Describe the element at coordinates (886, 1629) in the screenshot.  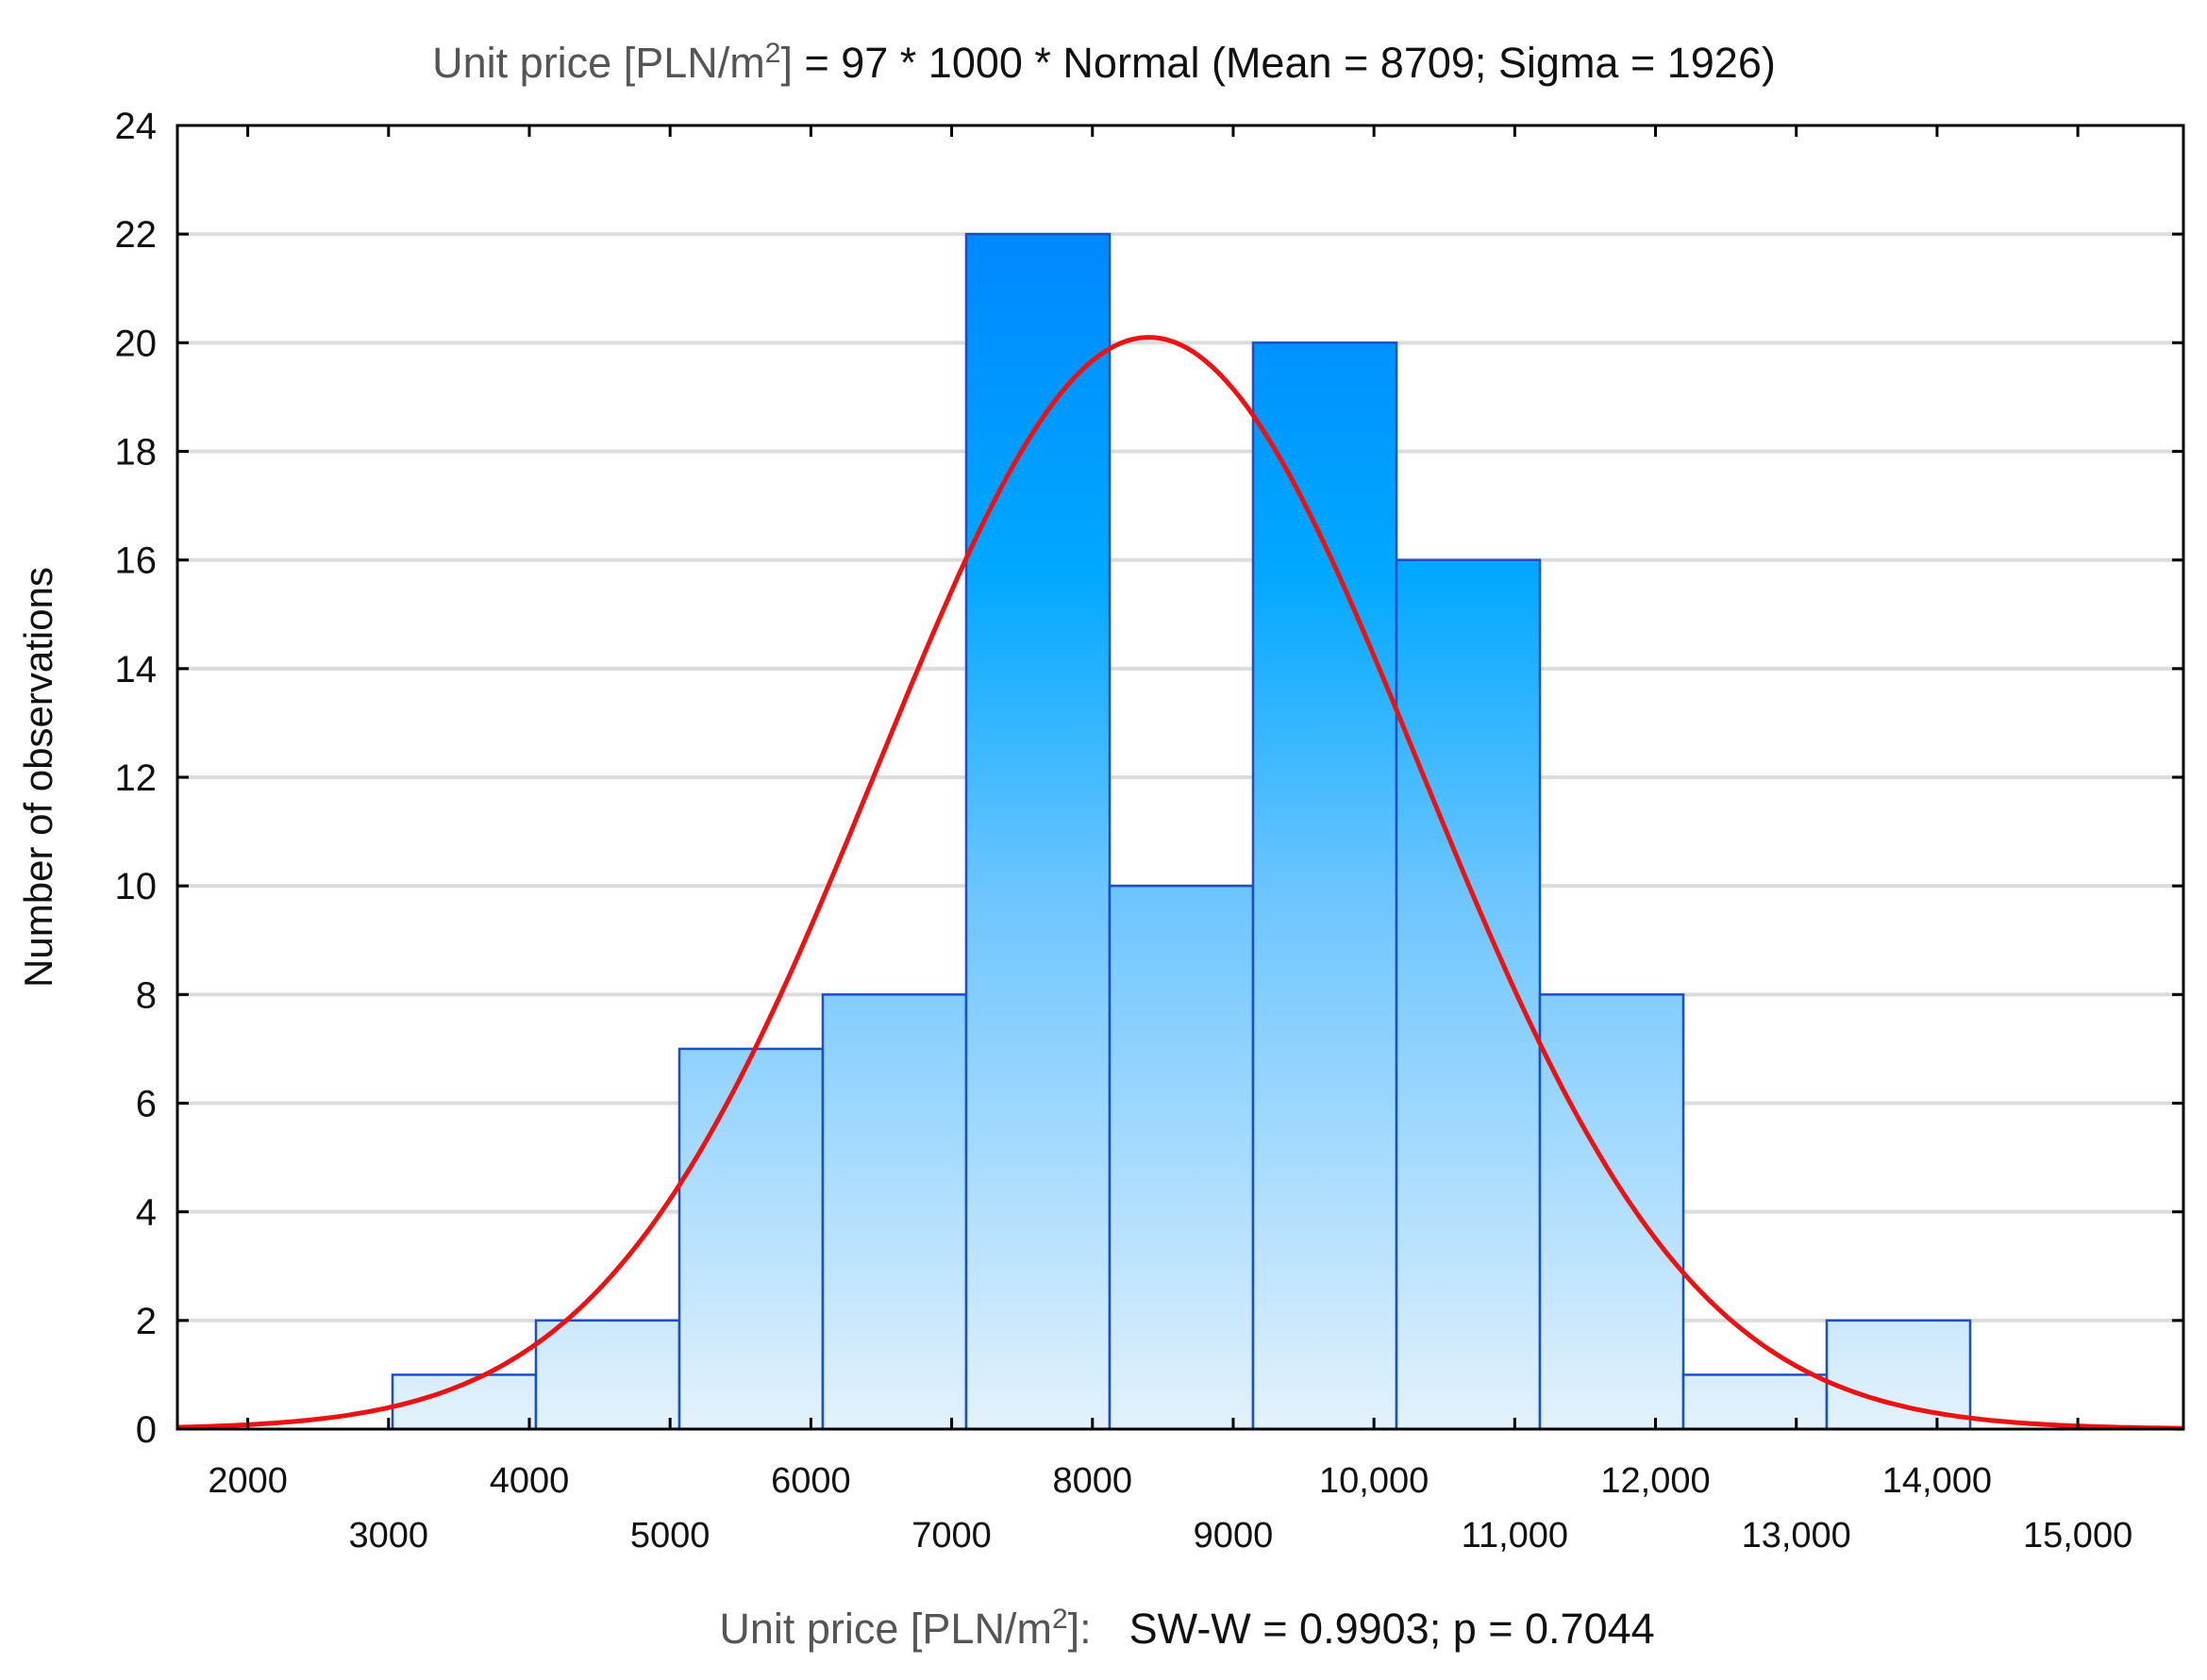
I see `x-axis-label-prefix: Unit price [PLN/m` at that location.